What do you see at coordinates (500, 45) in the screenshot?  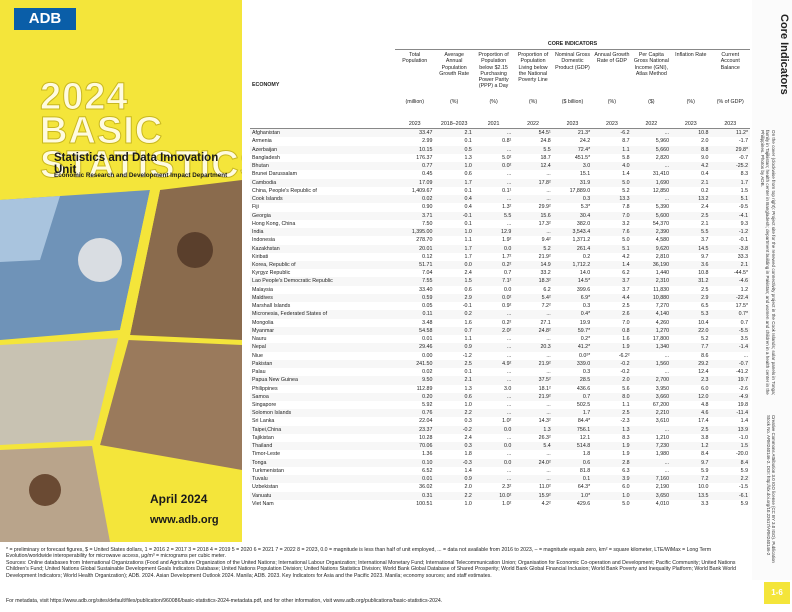 I see `group-row: CORE INDICATORS` at bounding box center [500, 45].